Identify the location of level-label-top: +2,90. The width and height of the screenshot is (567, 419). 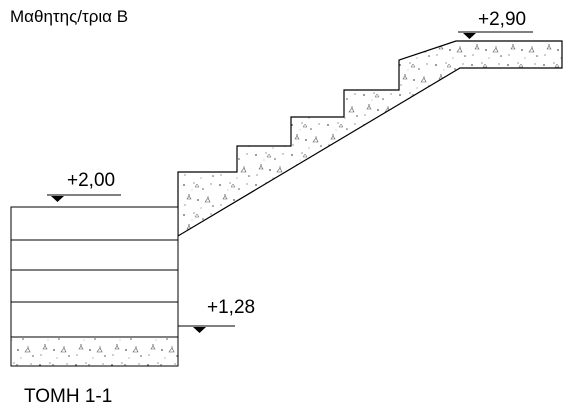
(502, 19).